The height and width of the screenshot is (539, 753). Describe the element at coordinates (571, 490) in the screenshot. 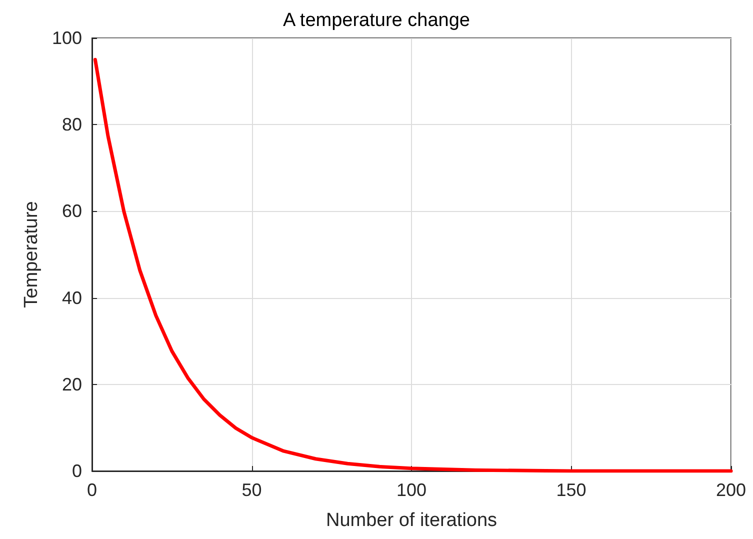

I see `x-tick-label: 150` at that location.